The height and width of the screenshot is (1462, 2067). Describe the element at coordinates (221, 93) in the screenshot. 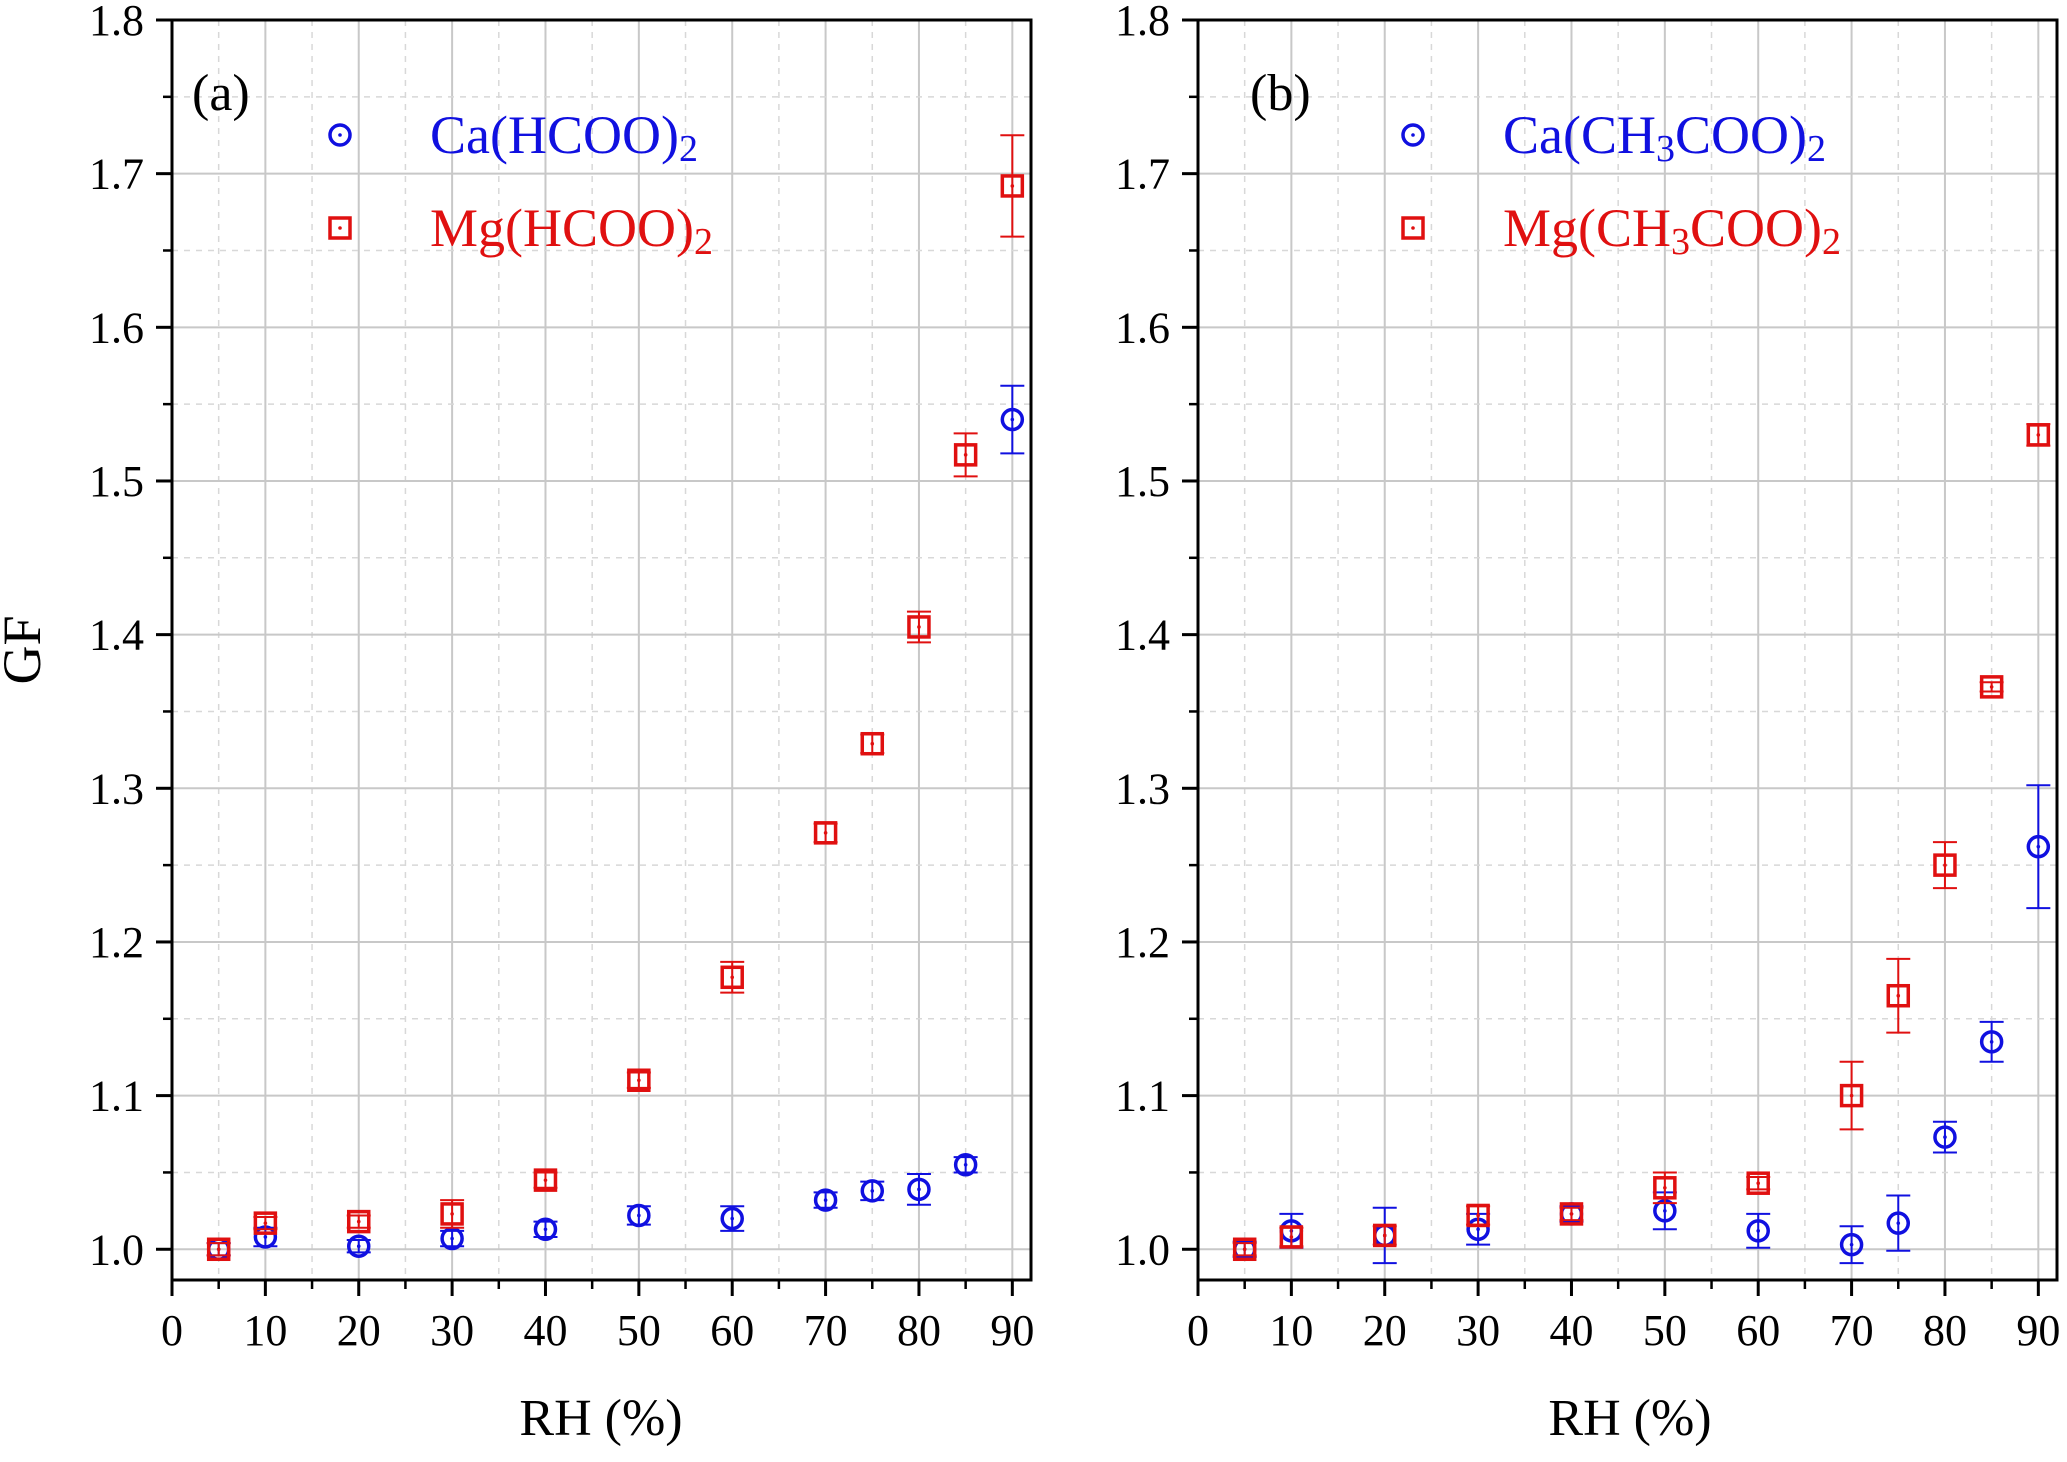

I see `panel-label: (a)` at that location.